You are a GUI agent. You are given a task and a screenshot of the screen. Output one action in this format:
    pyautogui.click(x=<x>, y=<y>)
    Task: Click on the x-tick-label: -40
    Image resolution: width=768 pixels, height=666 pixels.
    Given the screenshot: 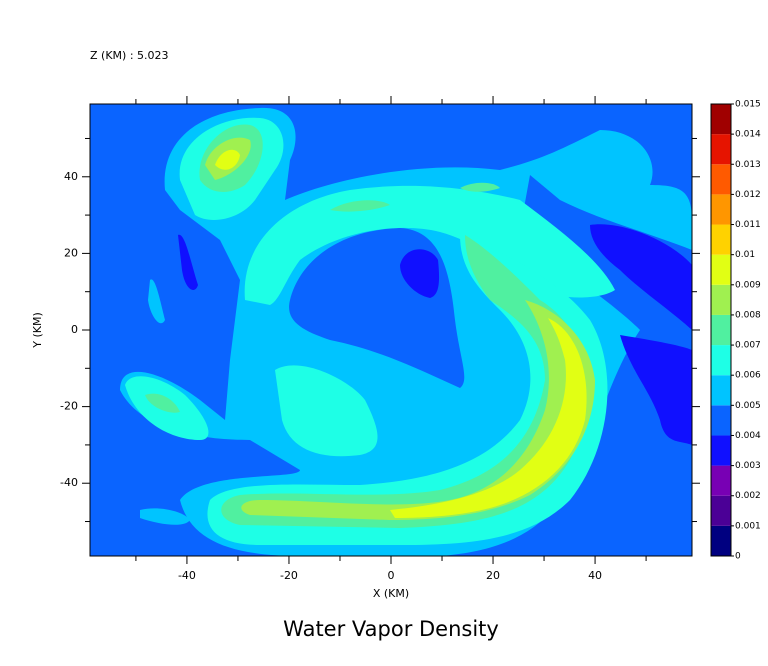 What is the action you would take?
    pyautogui.click(x=187, y=575)
    